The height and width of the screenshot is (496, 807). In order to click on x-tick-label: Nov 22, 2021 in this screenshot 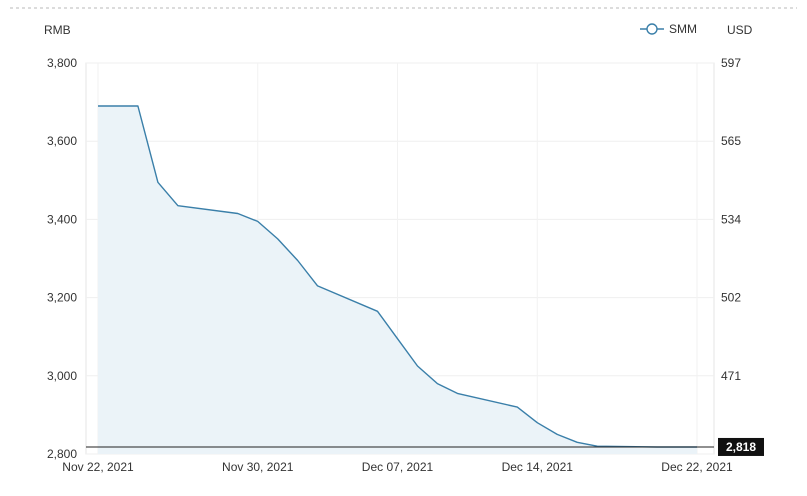, I will do `click(98, 467)`.